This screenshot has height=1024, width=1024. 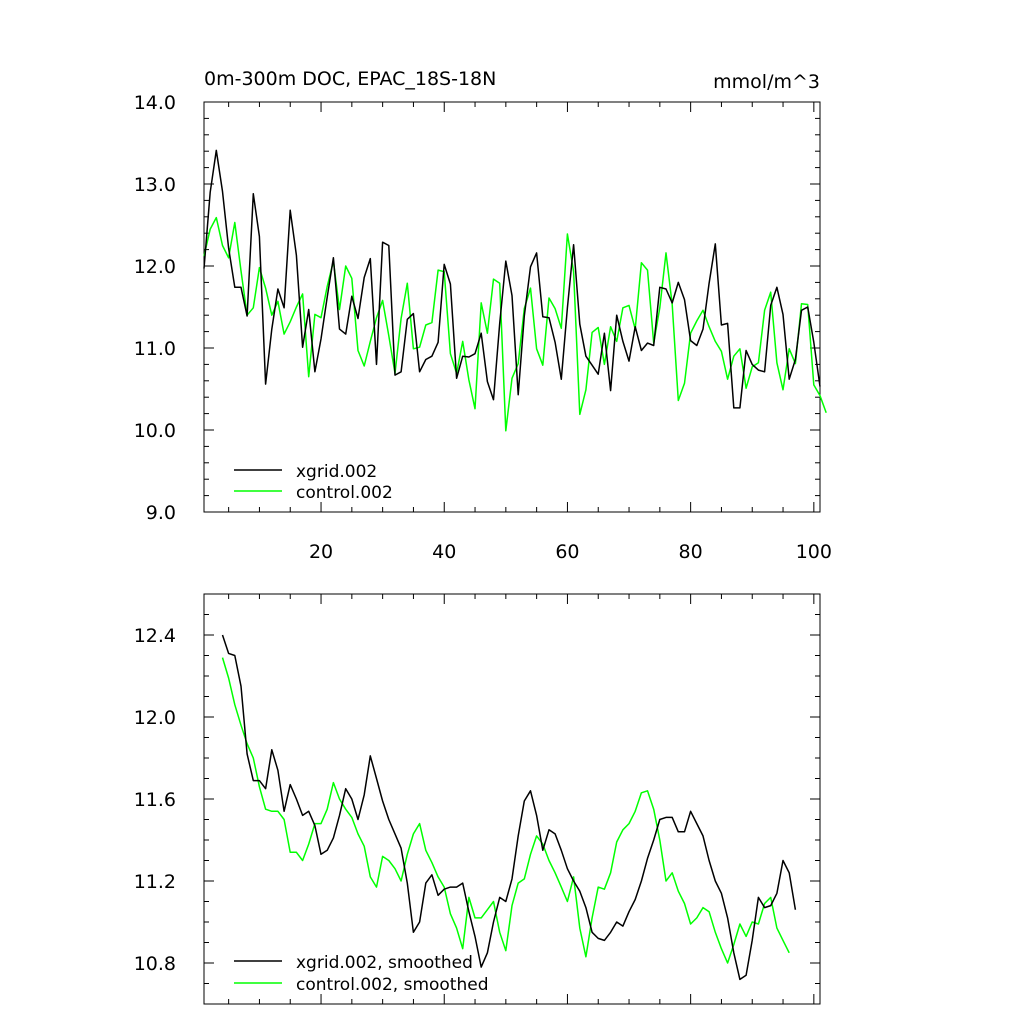 I want to click on legend-top: xgrid.002 control.002, so click(x=313, y=482).